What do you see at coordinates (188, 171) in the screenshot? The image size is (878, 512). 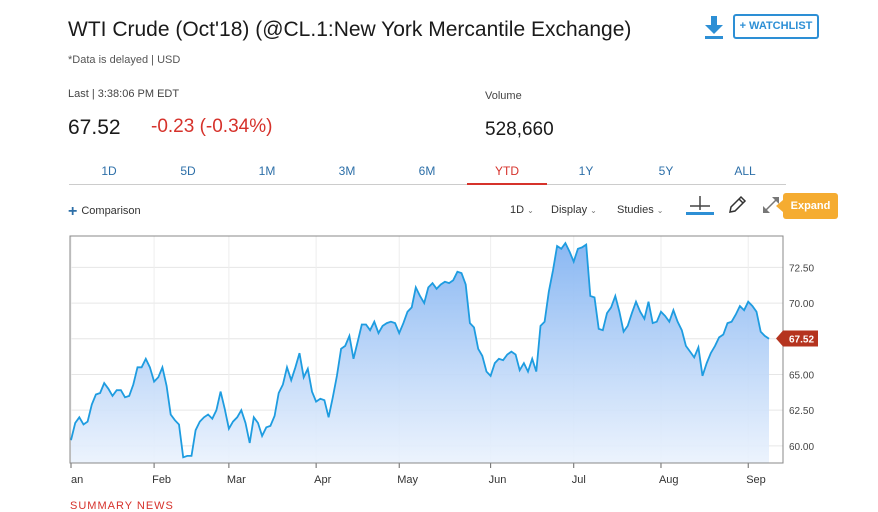 I see `tab-5d: 5D` at bounding box center [188, 171].